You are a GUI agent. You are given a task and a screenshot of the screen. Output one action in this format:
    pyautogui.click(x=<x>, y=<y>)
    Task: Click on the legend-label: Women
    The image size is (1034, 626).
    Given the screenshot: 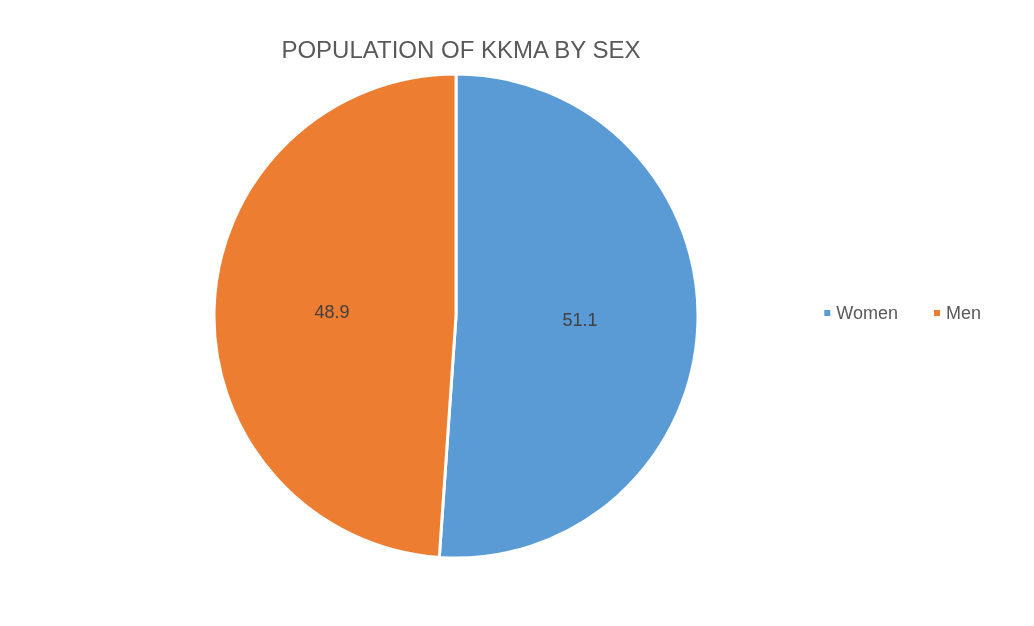 What is the action you would take?
    pyautogui.click(x=867, y=313)
    